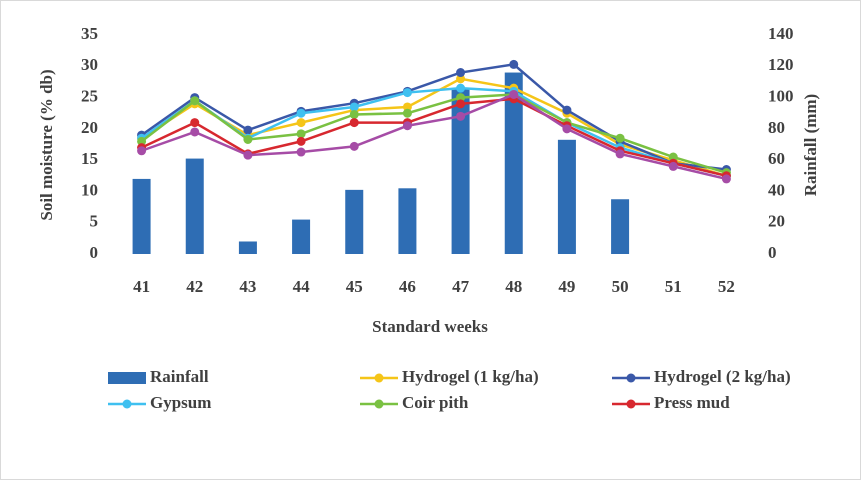 Image resolution: width=861 pixels, height=480 pixels. What do you see at coordinates (772, 252) in the screenshot?
I see `y2-tick-label: 0` at bounding box center [772, 252].